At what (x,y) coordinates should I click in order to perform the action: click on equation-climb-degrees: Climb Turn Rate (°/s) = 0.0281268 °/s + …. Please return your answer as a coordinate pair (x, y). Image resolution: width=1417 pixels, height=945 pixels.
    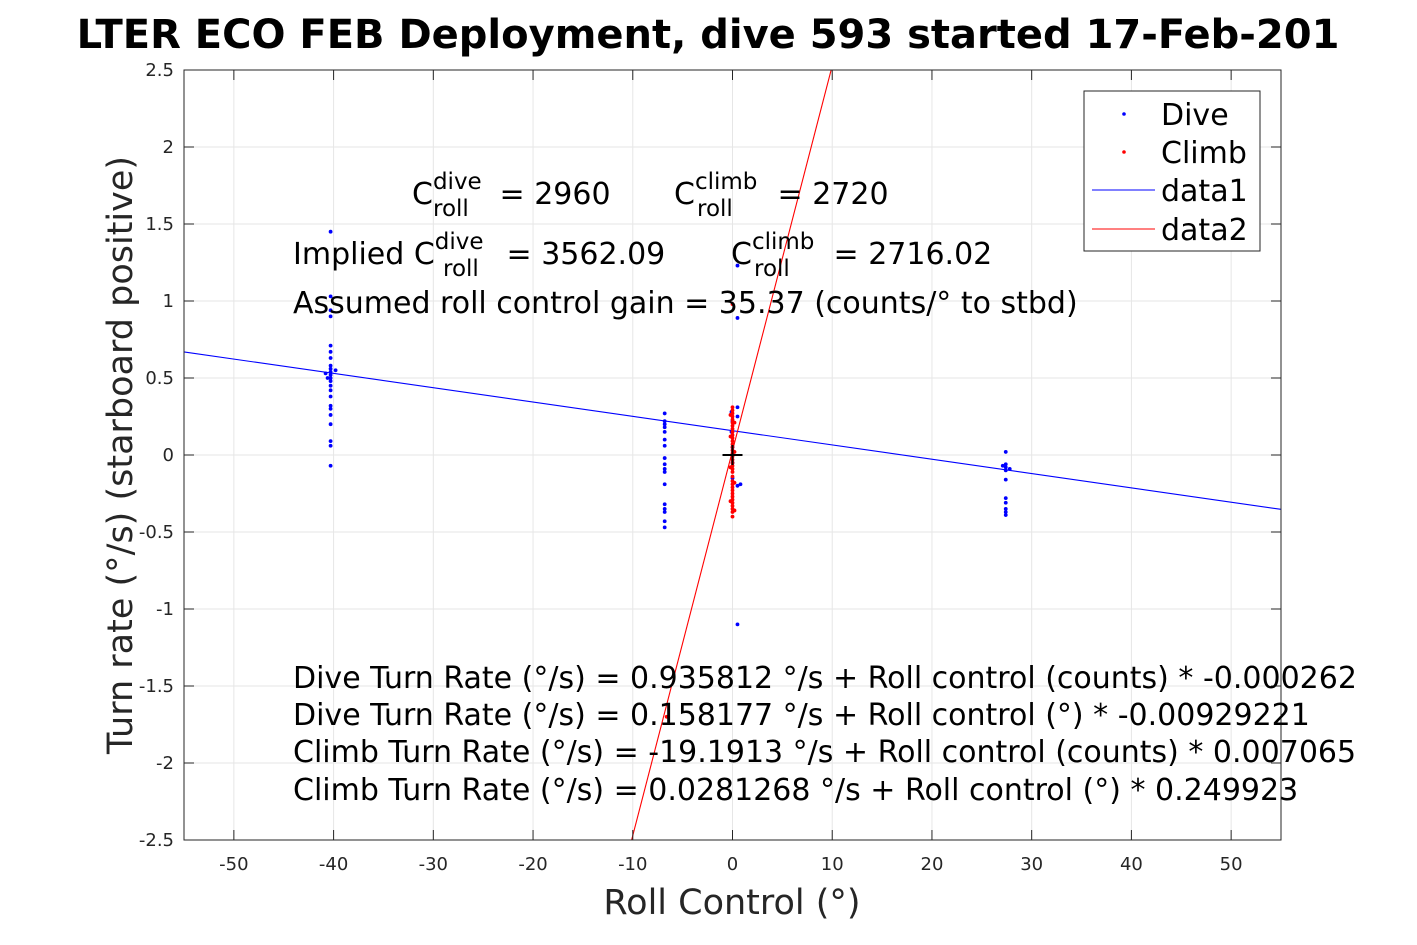
    Looking at the image, I should click on (795, 790).